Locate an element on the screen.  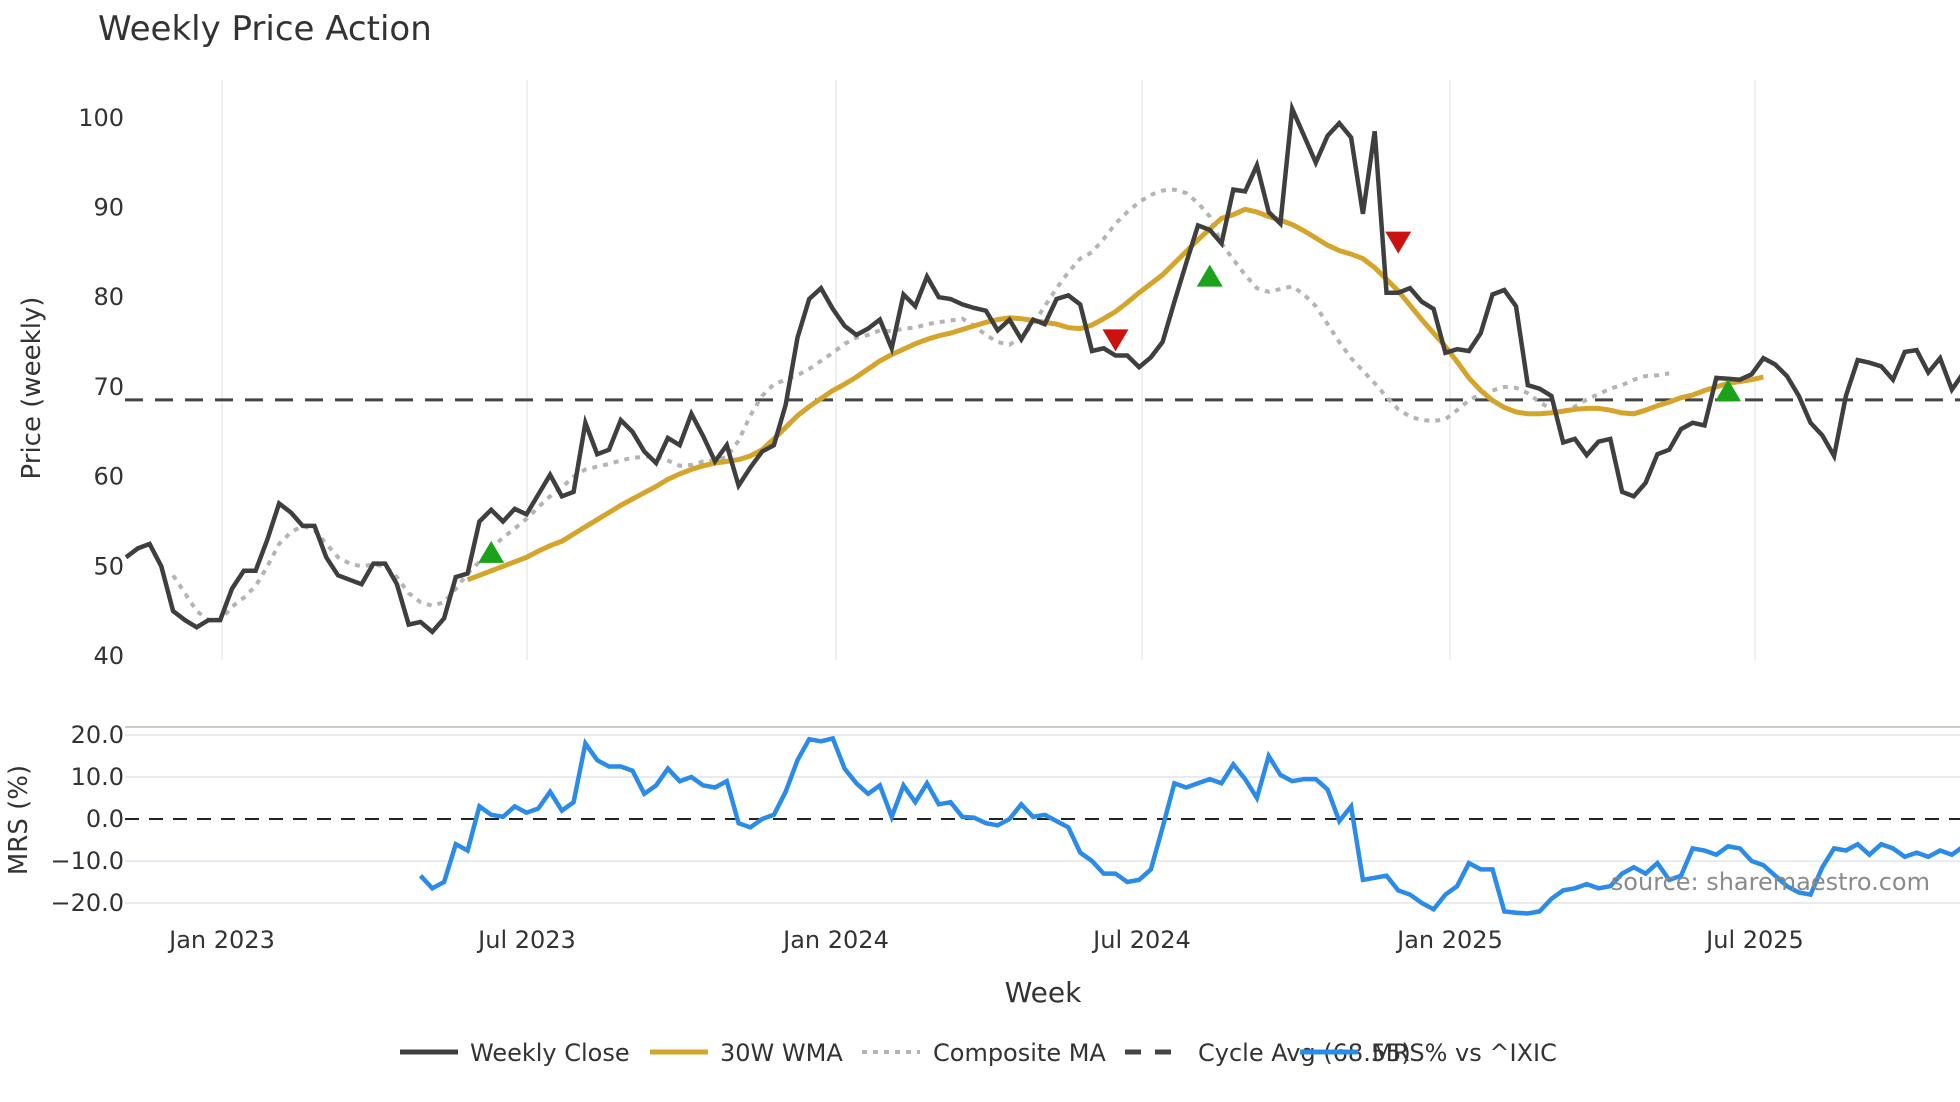
mrs-y-ticks: 20.0 10.0 0.0 −10.0 −20.0 is located at coordinates (87, 819).